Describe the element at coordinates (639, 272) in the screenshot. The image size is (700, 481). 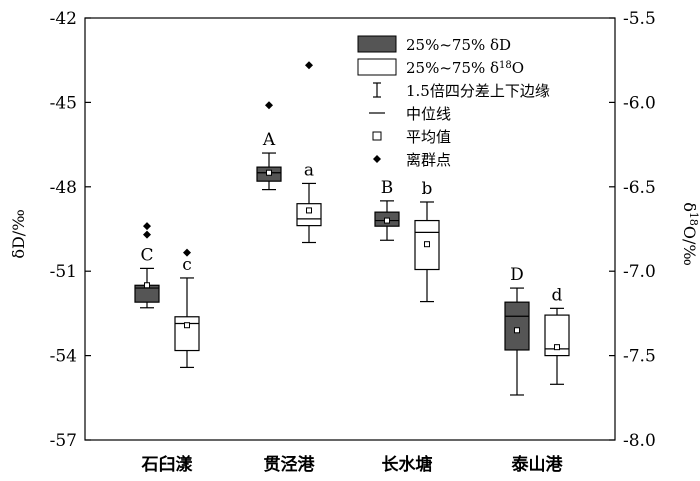
I see `right-tick-label: -7.0` at that location.